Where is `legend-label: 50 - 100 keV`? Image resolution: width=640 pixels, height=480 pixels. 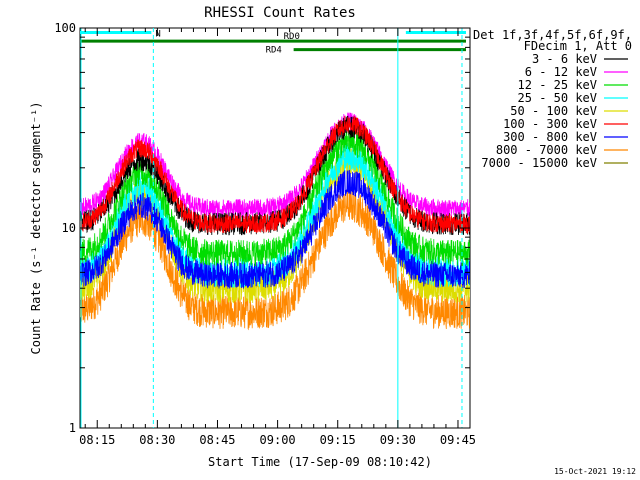
legend-label: 50 - 100 keV is located at coordinates (553, 111).